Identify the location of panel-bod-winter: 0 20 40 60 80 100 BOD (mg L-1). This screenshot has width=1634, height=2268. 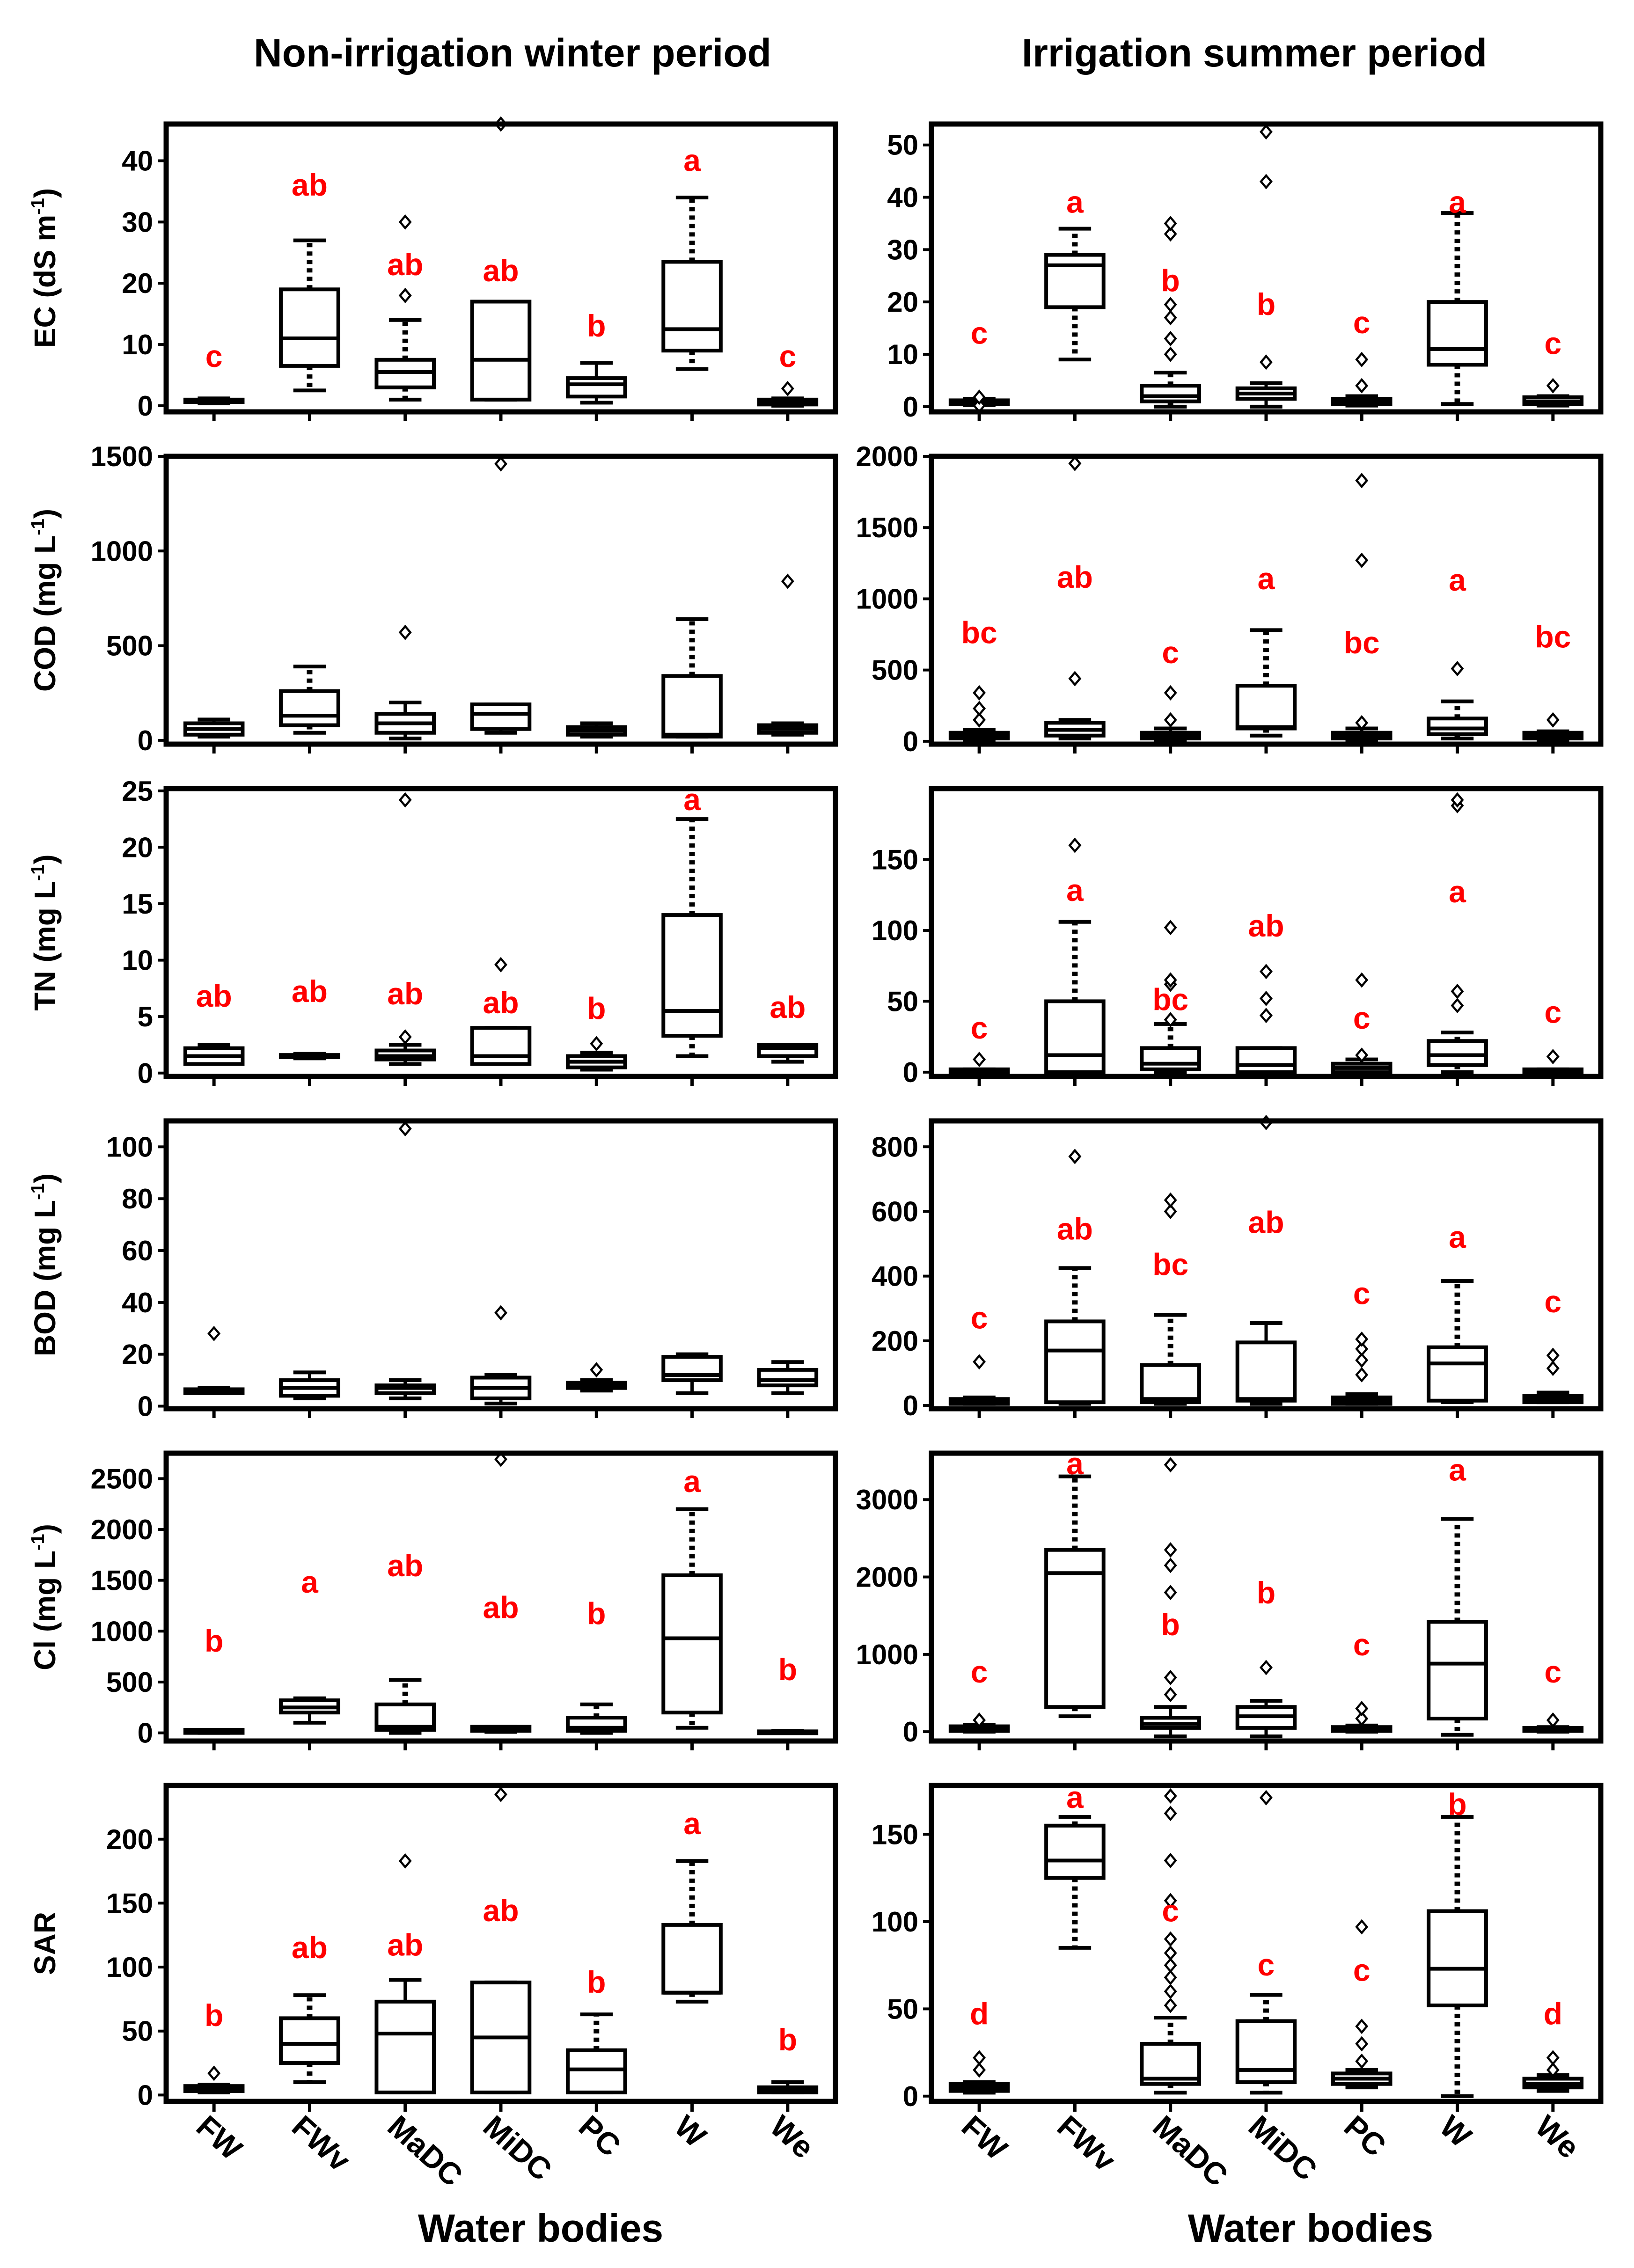
(433, 1270).